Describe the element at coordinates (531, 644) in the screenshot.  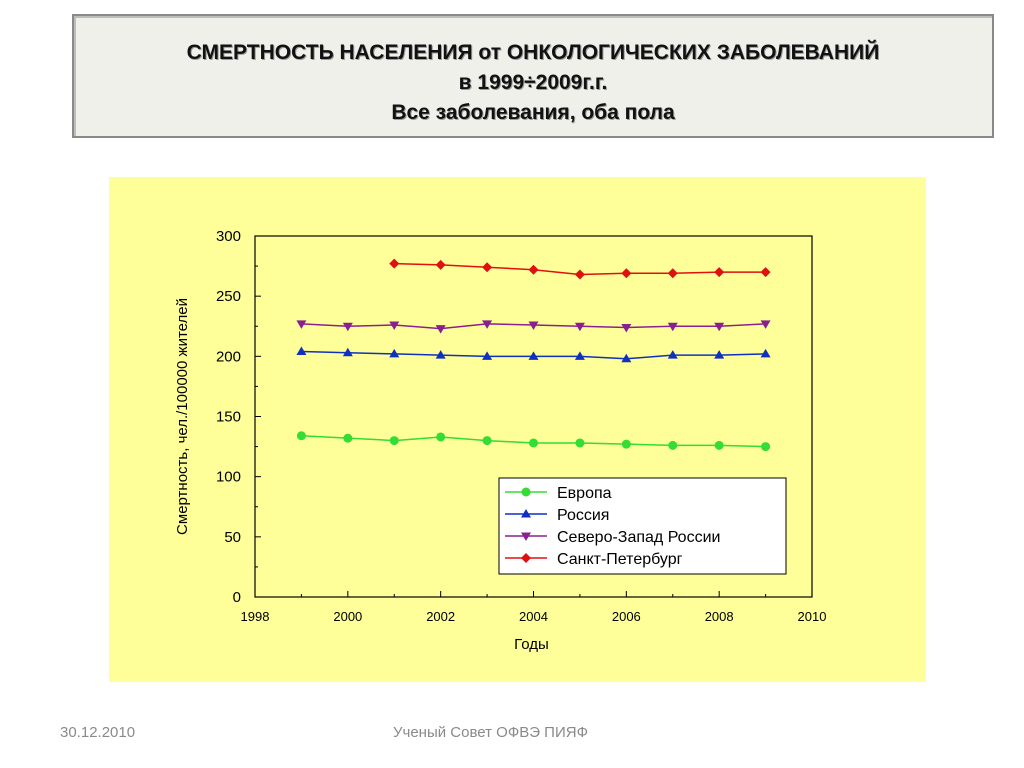
I see `x-axis-label: Годы` at that location.